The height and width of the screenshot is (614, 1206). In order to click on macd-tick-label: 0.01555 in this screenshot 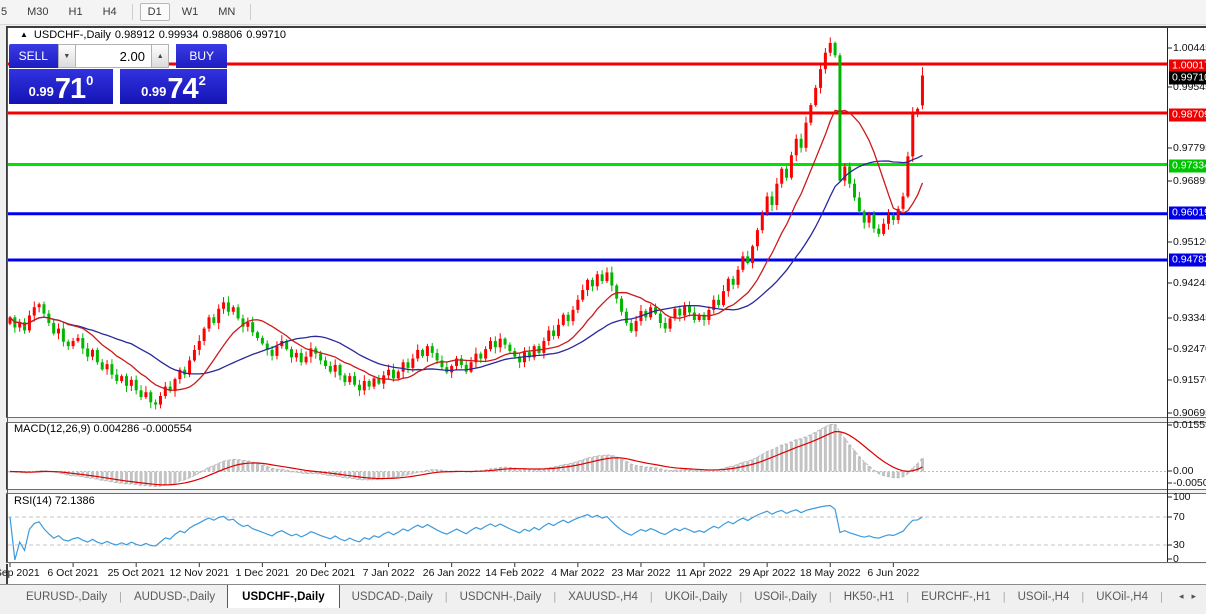, I will do `click(1189, 425)`.